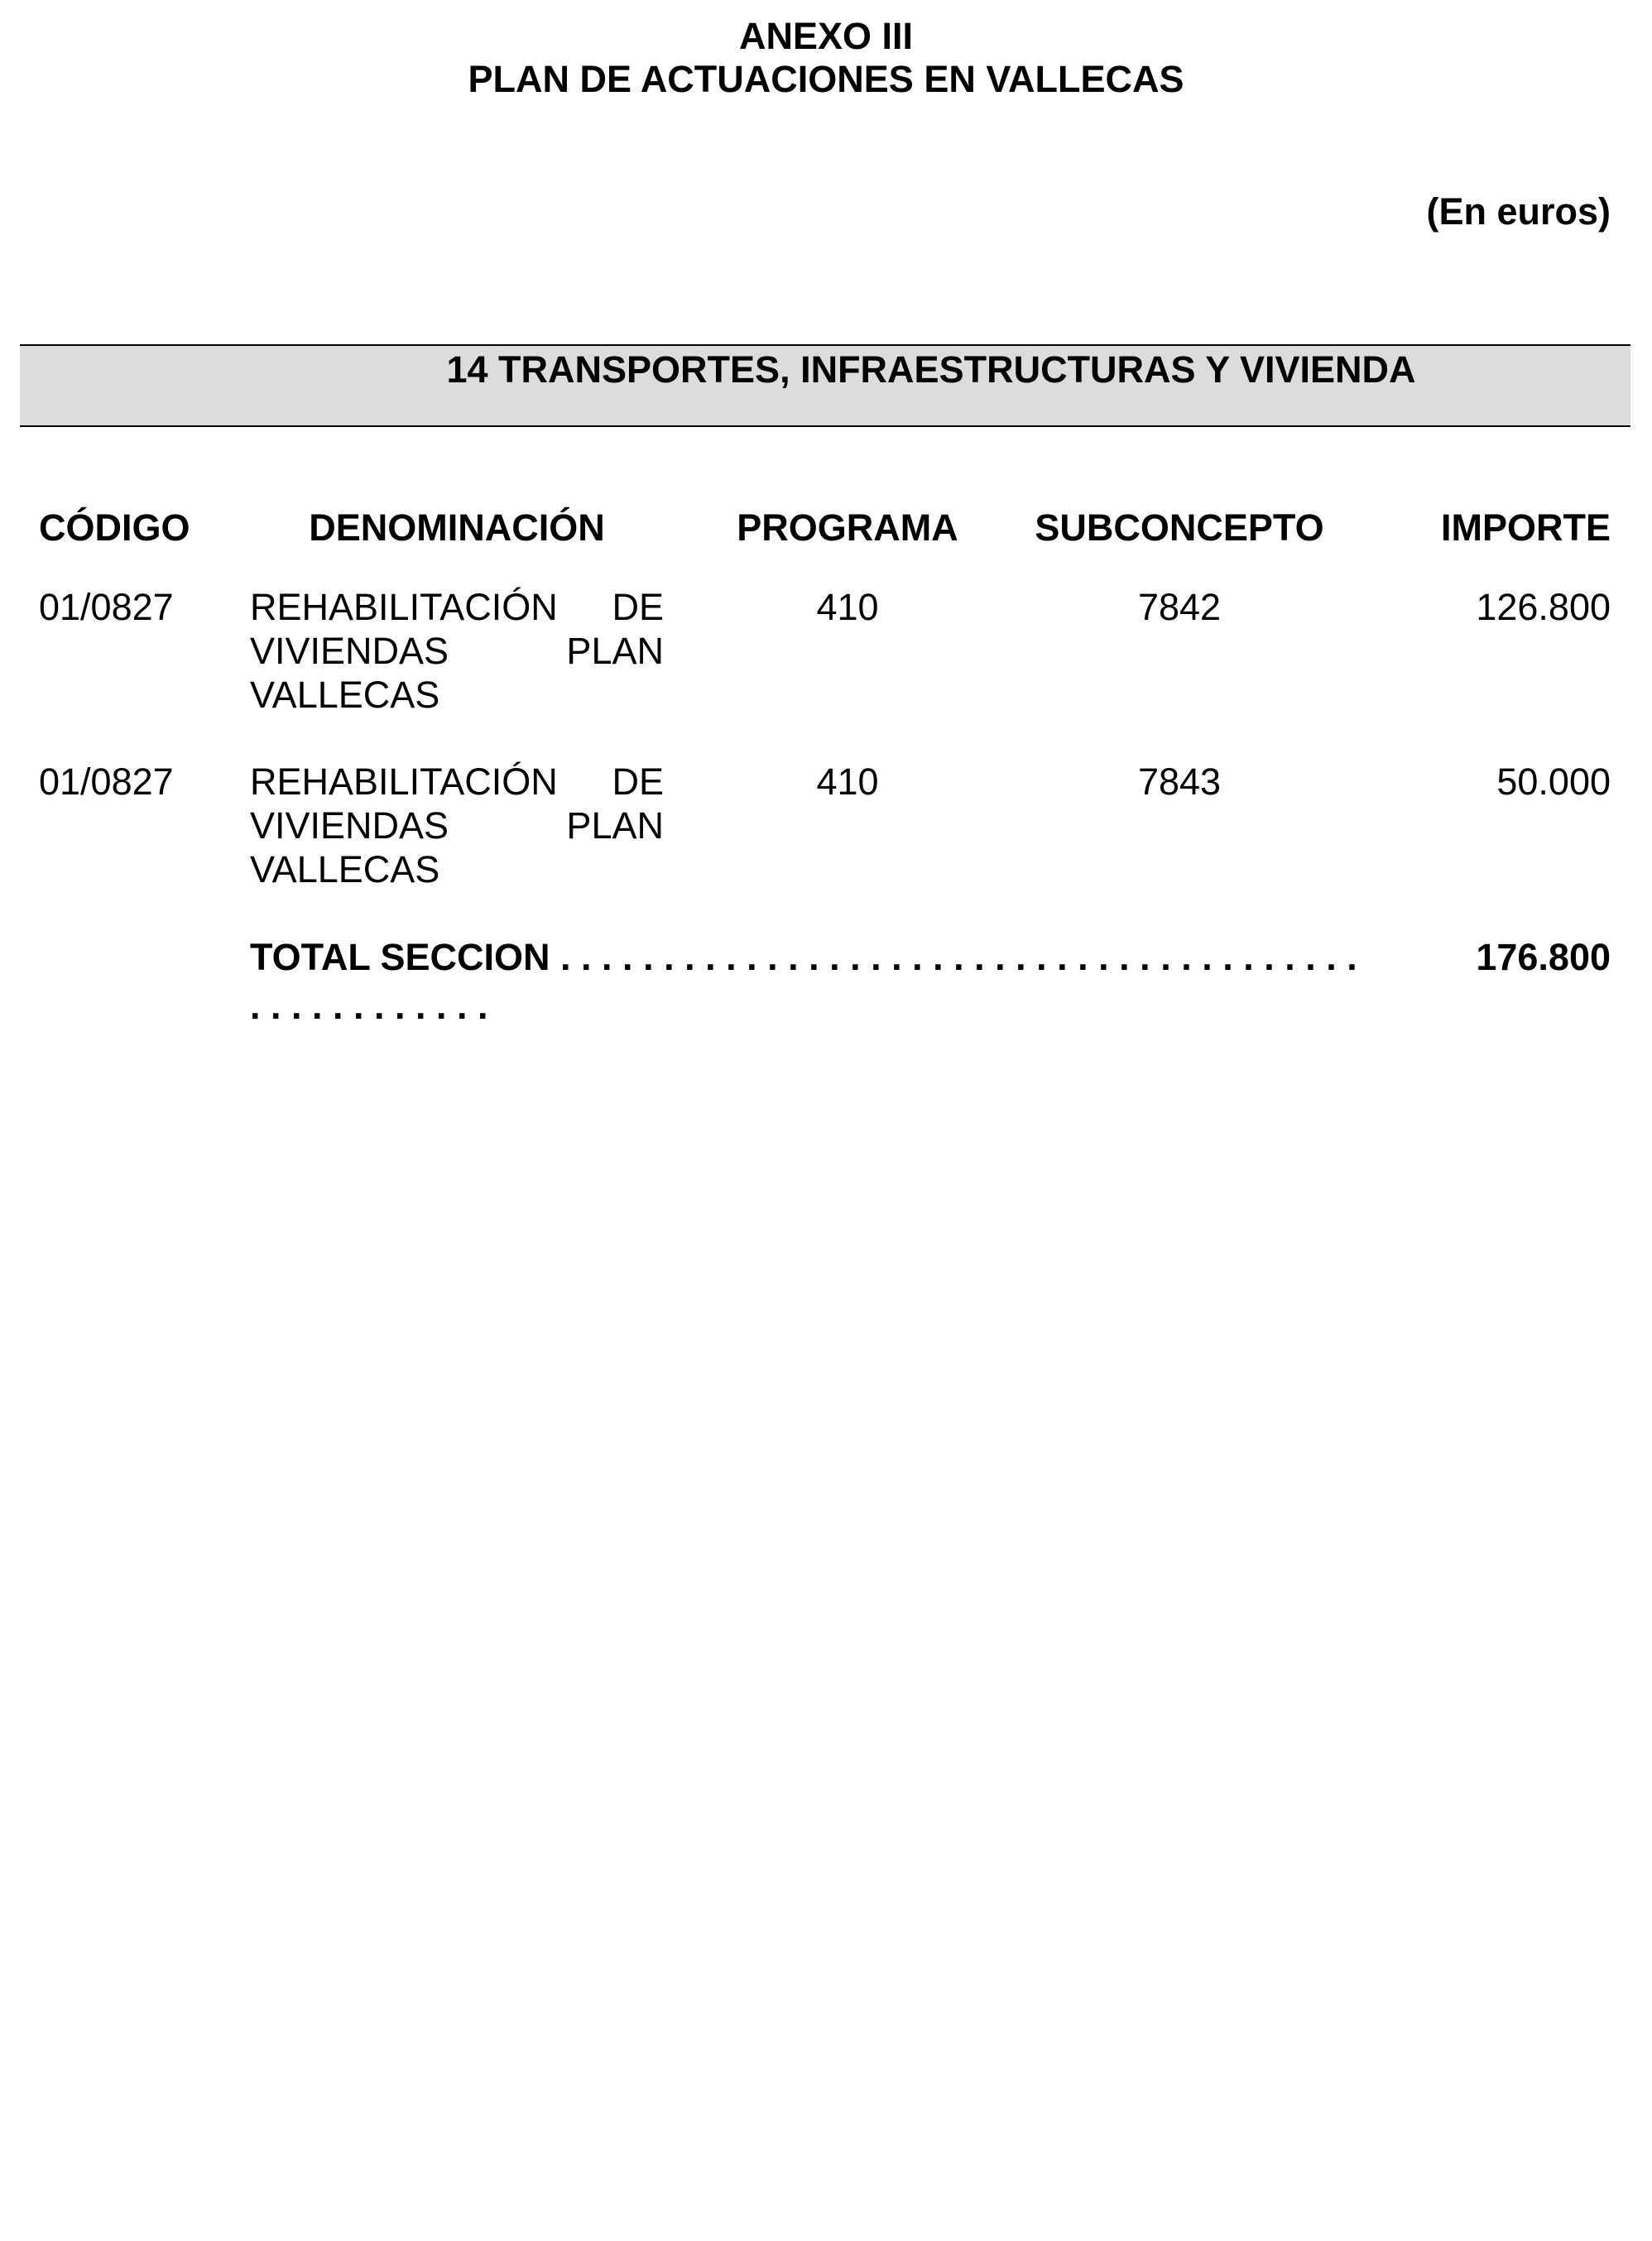  What do you see at coordinates (1525, 527) in the screenshot?
I see `column-header-importe: IMPORTE` at bounding box center [1525, 527].